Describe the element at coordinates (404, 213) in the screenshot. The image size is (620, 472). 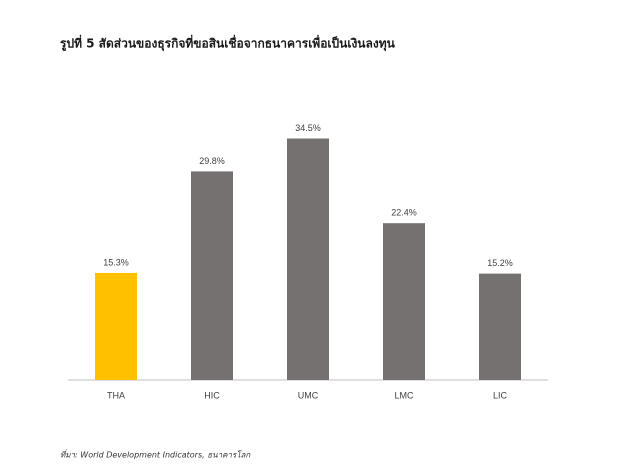
I see `value-label: 22.4%` at that location.